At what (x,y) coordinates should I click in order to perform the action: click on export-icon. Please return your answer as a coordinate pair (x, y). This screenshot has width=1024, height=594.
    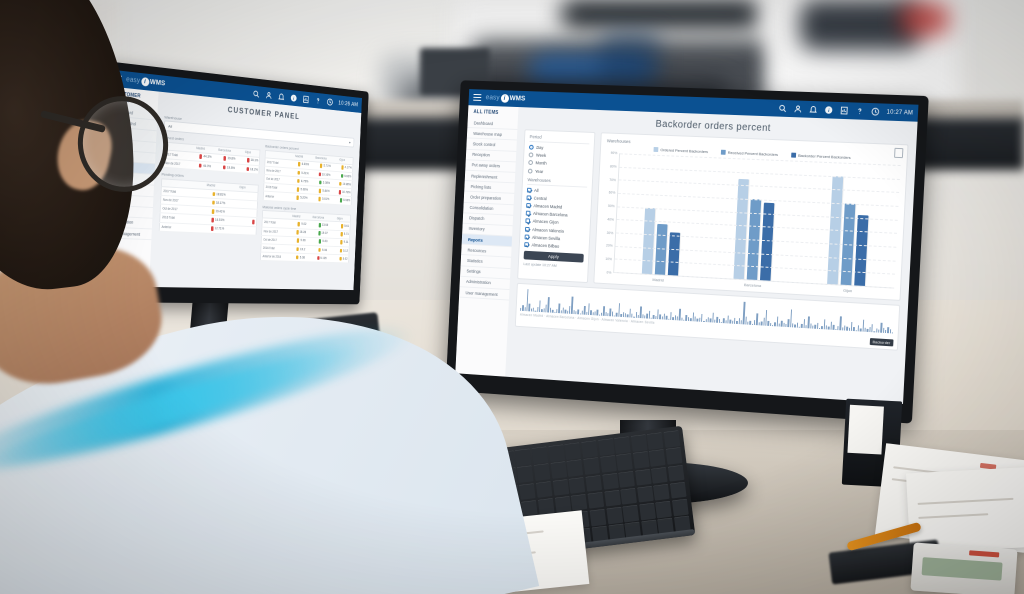
    Looking at the image, I should click on (899, 153).